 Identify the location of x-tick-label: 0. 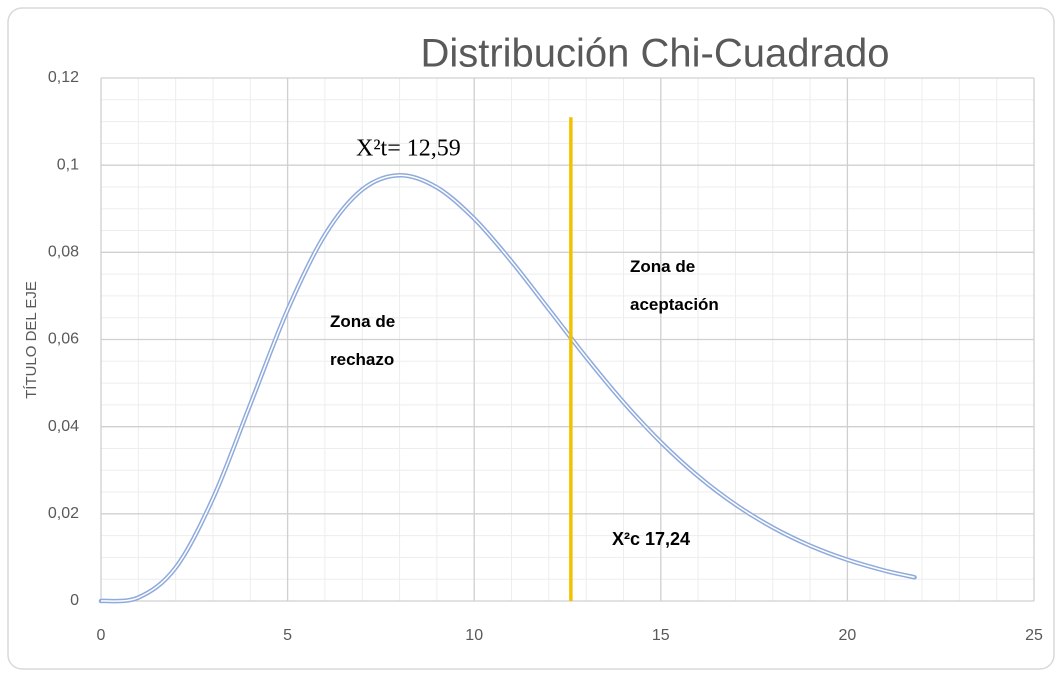
(101, 635).